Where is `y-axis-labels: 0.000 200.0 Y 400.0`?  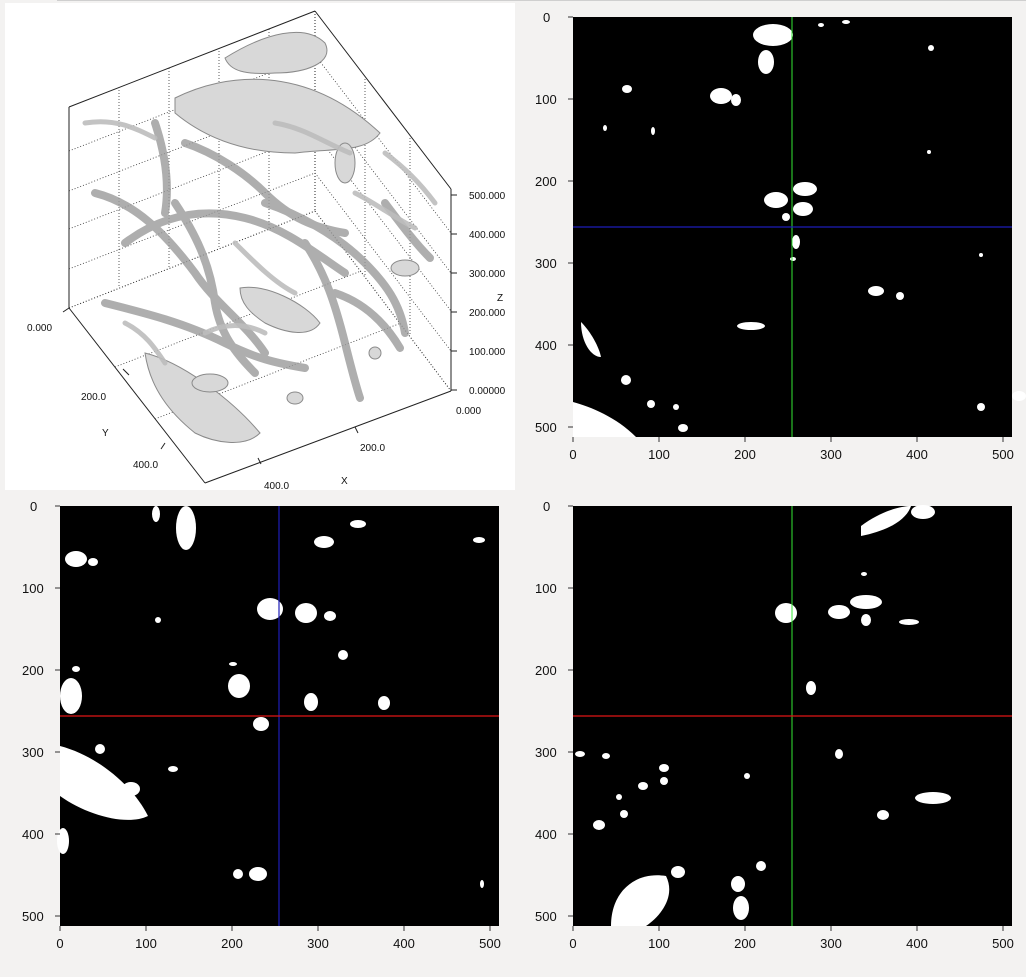 y-axis-labels: 0.000 200.0 Y 400.0 is located at coordinates (92, 397).